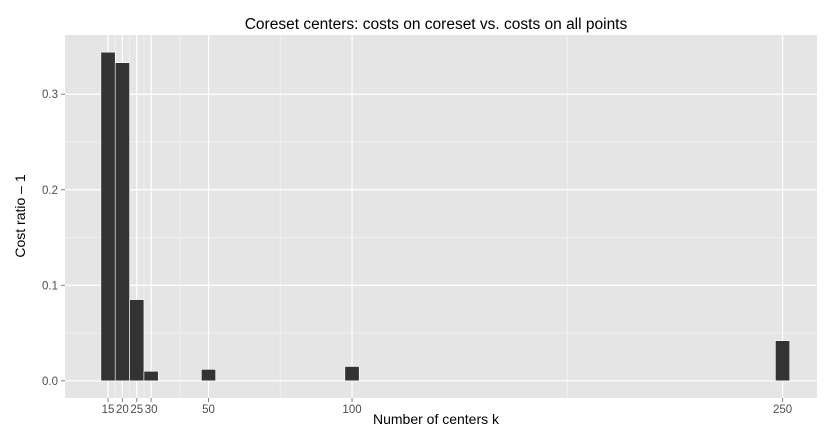 The image size is (830, 441). What do you see at coordinates (50, 382) in the screenshot?
I see `y-tick-label: 0.0` at bounding box center [50, 382].